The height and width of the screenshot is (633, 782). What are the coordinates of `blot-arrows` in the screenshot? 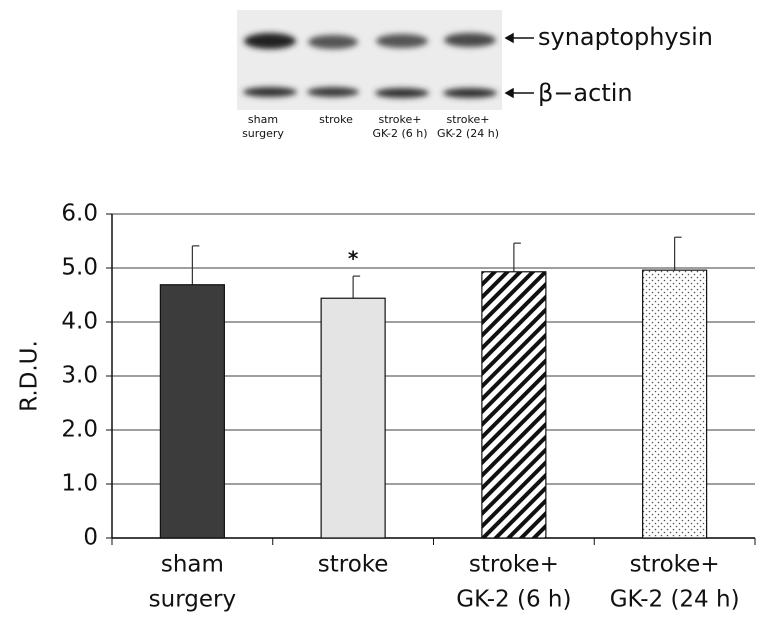 It's located at (519, 65).